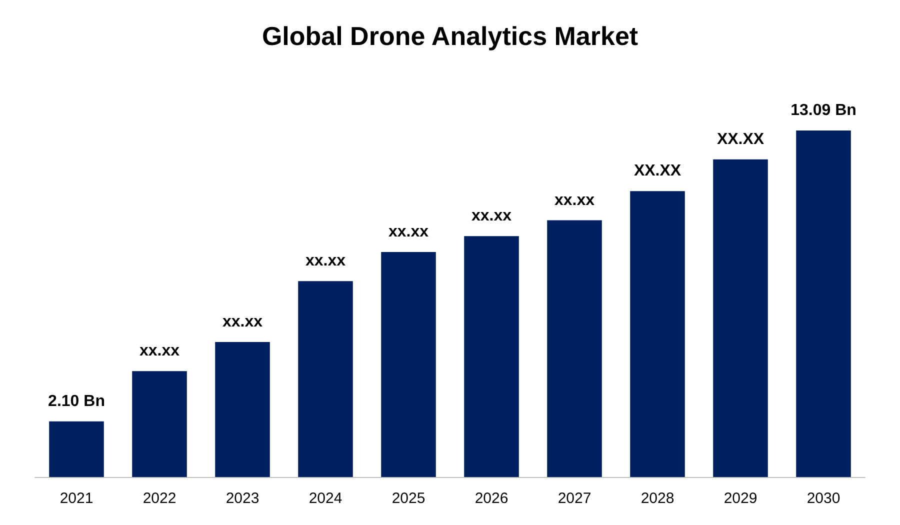  What do you see at coordinates (823, 498) in the screenshot?
I see `x-tick-label: 2030` at bounding box center [823, 498].